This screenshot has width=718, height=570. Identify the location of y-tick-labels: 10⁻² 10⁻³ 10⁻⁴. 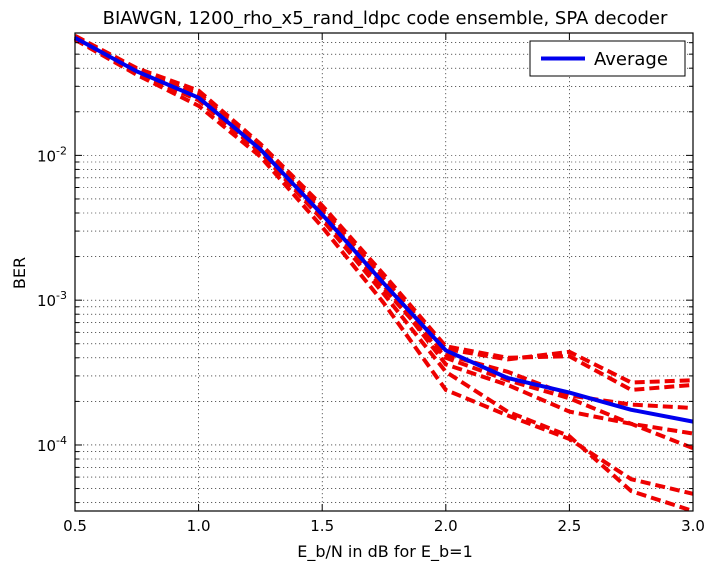
(52, 299).